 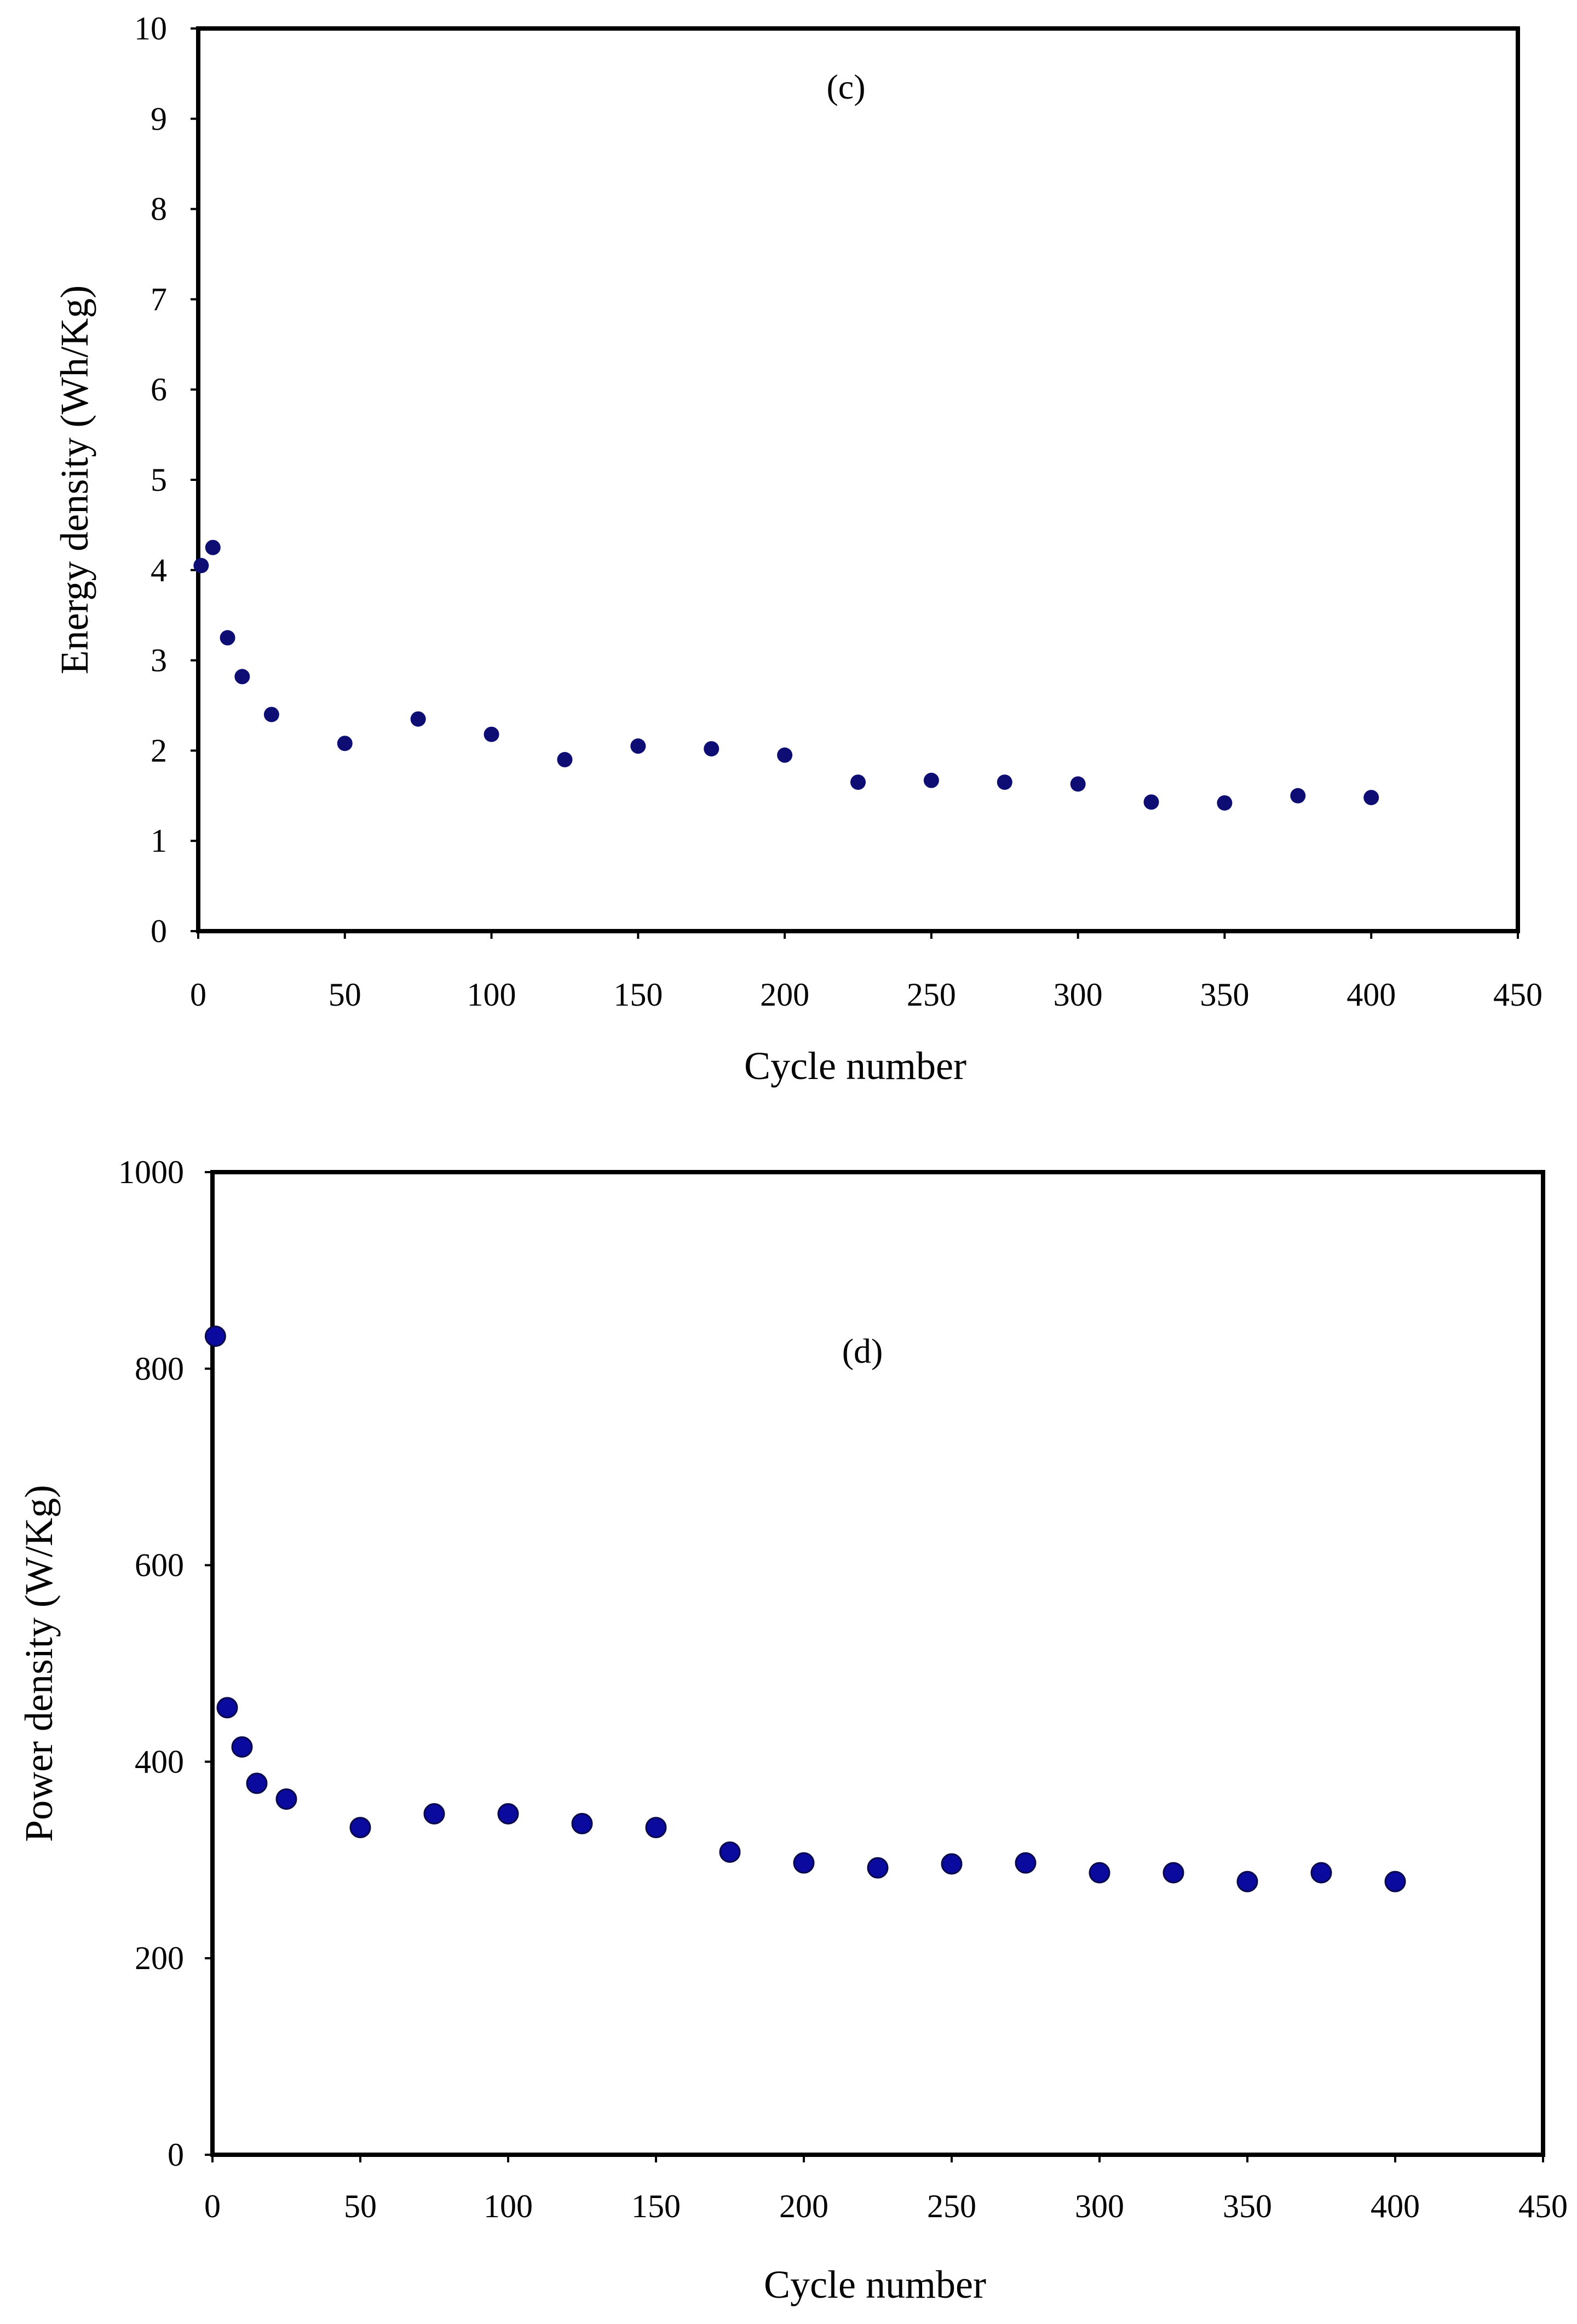 I want to click on y-tick-label: 800, so click(x=159, y=1369).